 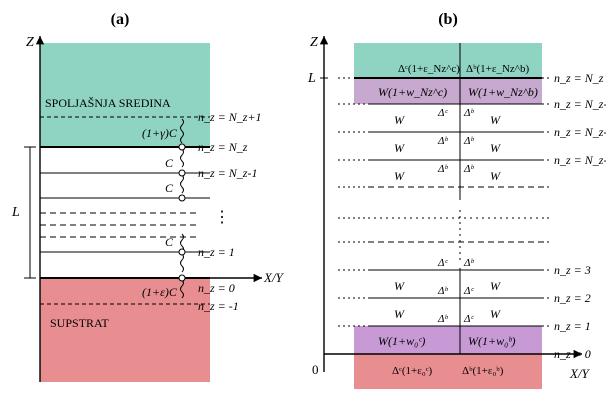 I want to click on bottom-w-right: W(1+w₀ᵇ), so click(x=492, y=341).